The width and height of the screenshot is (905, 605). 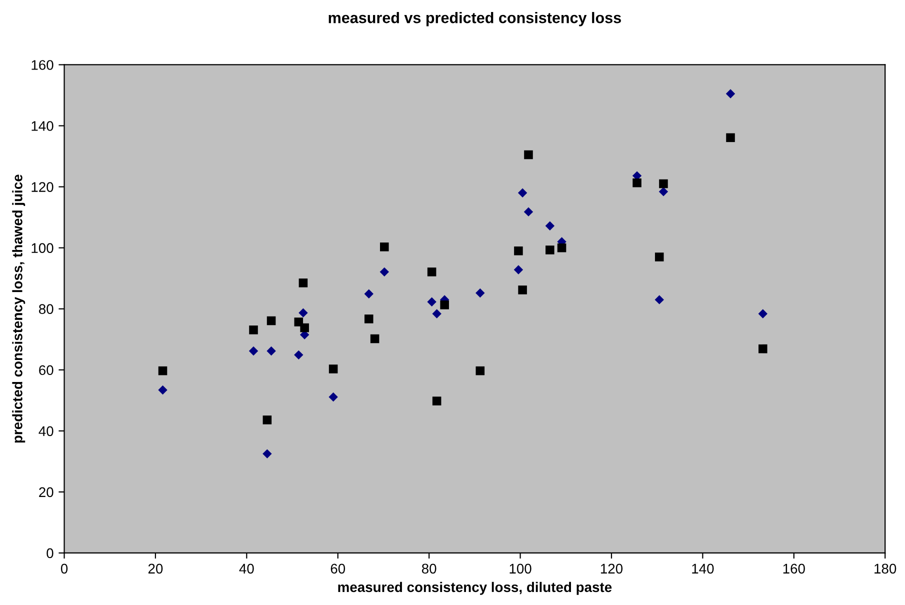 I want to click on x-axis-title: measured consistency loss, diluted paste, so click(x=475, y=588).